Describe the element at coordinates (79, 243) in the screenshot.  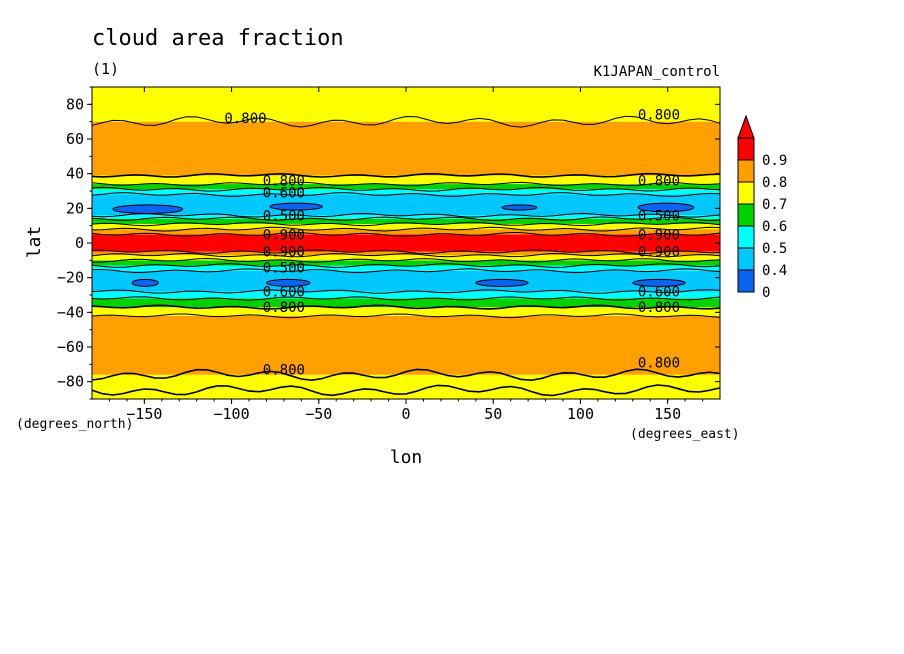
I see `y-tick-label-4: 0` at that location.